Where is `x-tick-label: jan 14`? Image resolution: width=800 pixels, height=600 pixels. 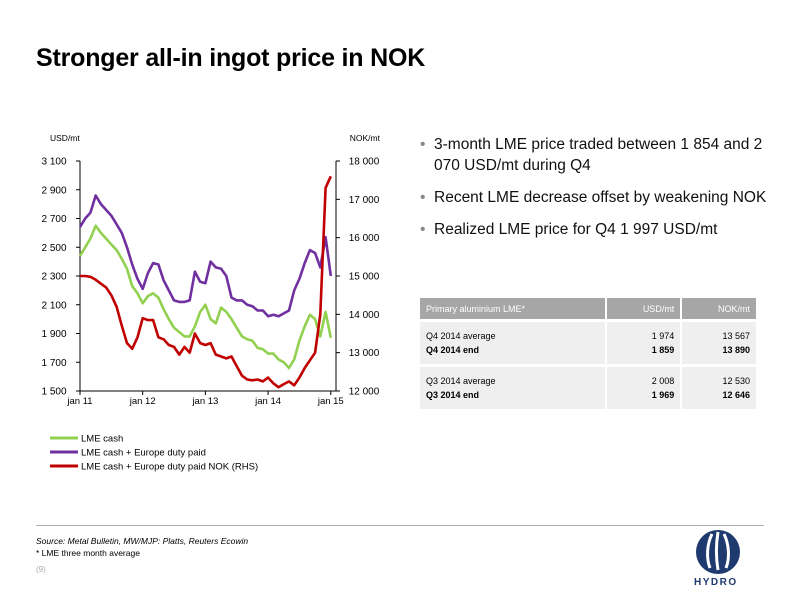 x-tick-label: jan 14 is located at coordinates (267, 401).